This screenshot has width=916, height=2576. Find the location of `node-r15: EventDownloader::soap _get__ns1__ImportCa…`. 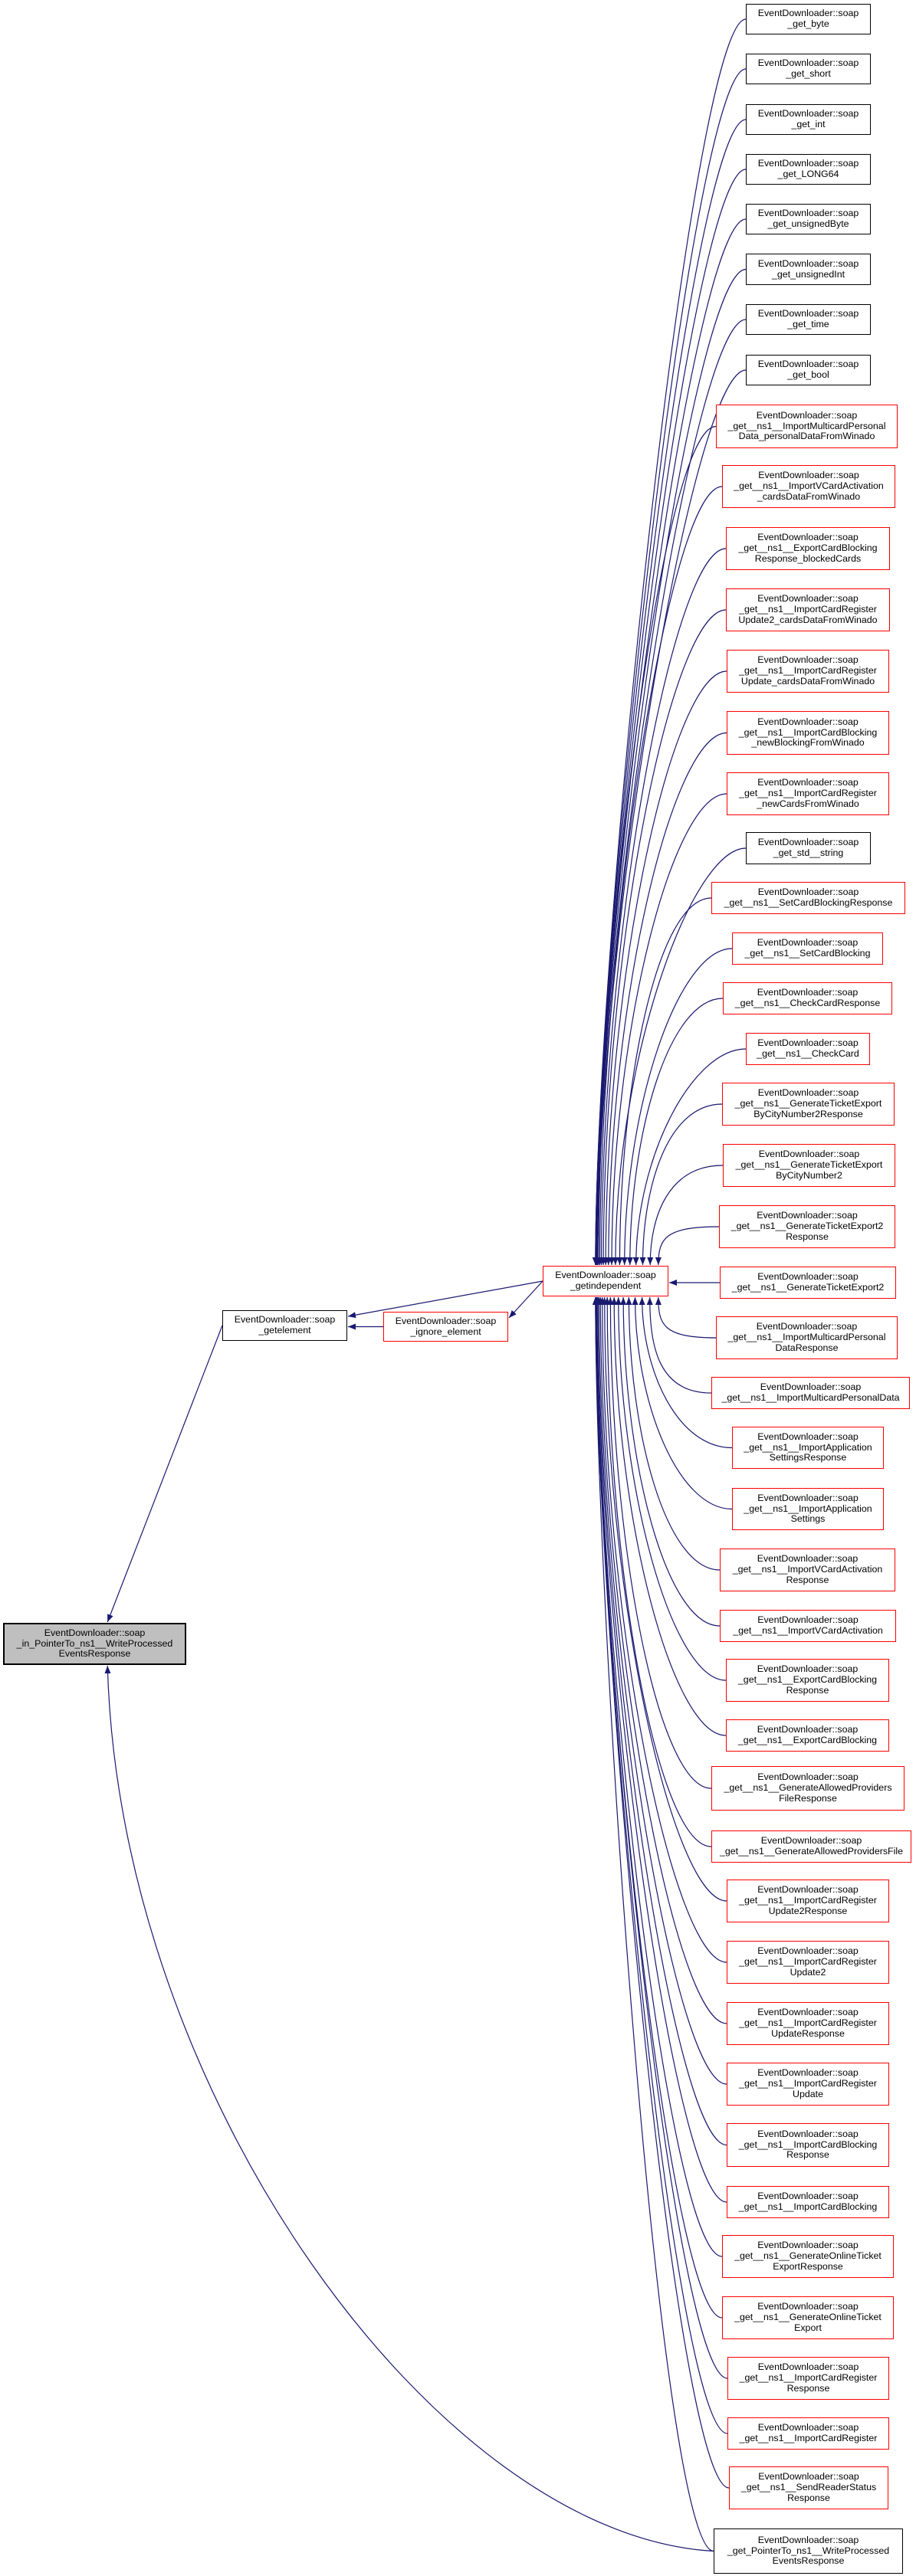

node-r15: EventDownloader::soap _get__ns1__ImportCa… is located at coordinates (808, 793).